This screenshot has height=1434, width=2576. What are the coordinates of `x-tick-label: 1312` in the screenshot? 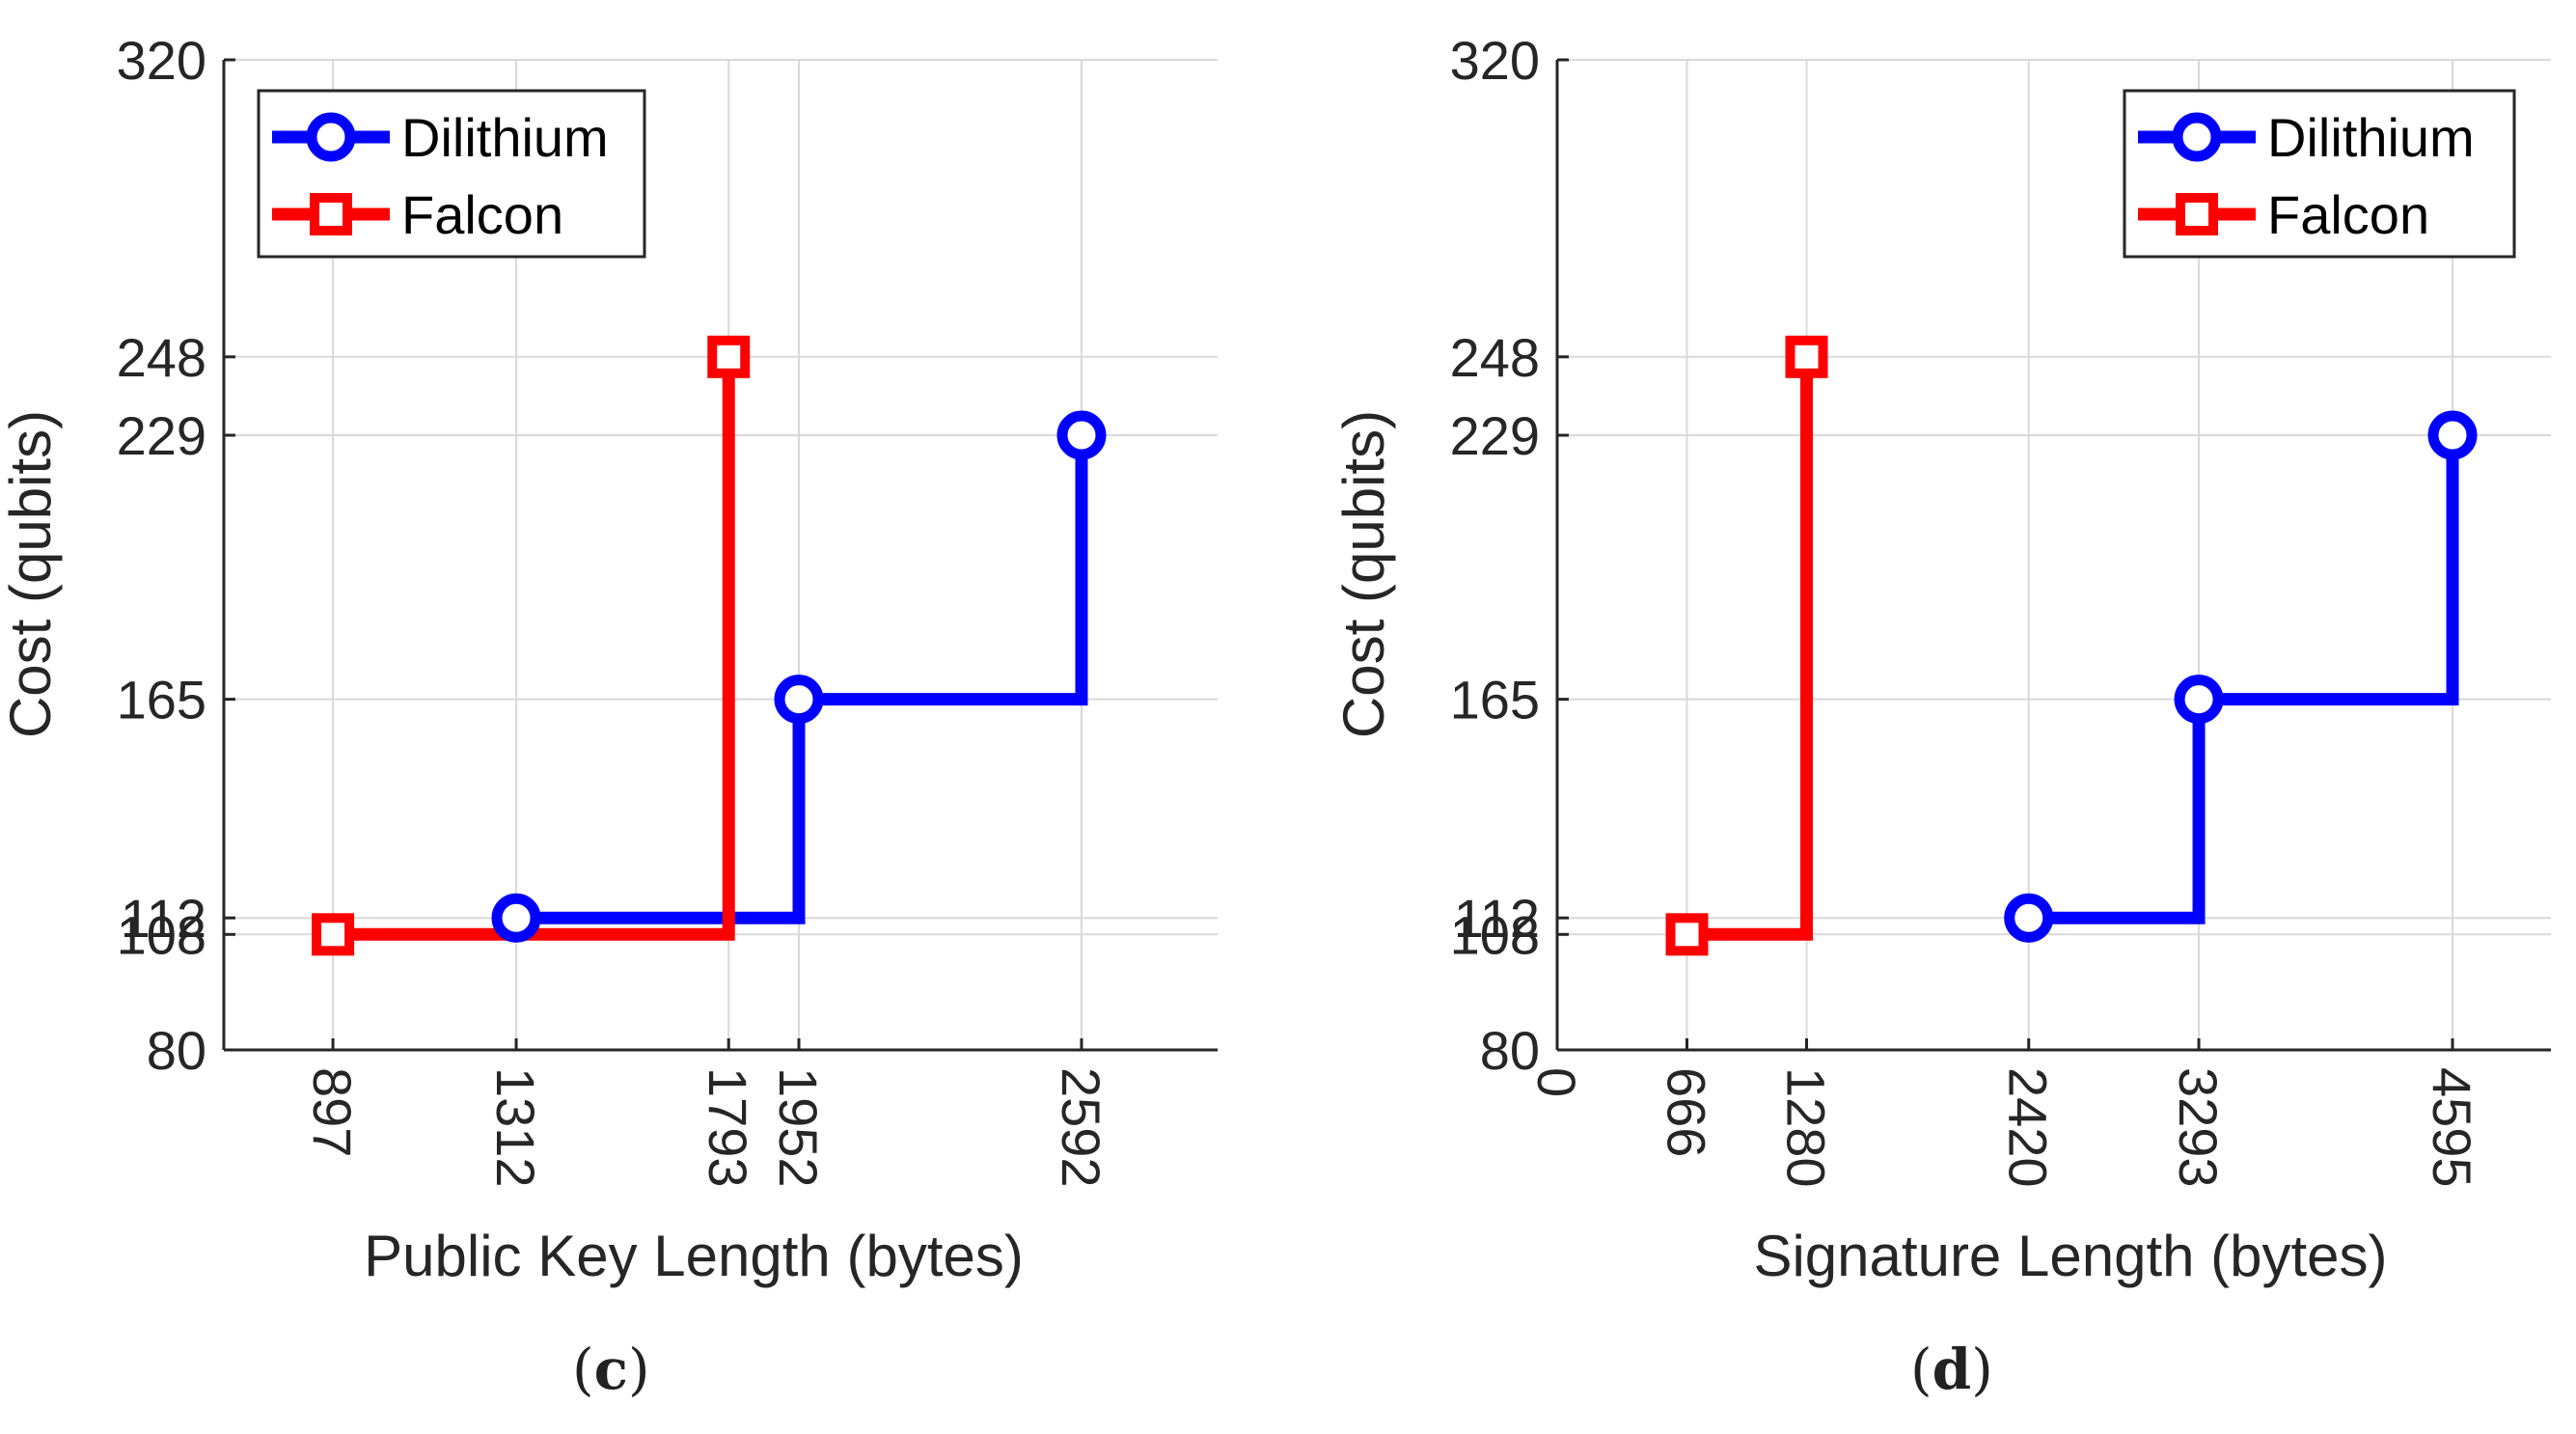 It's located at (516, 1127).